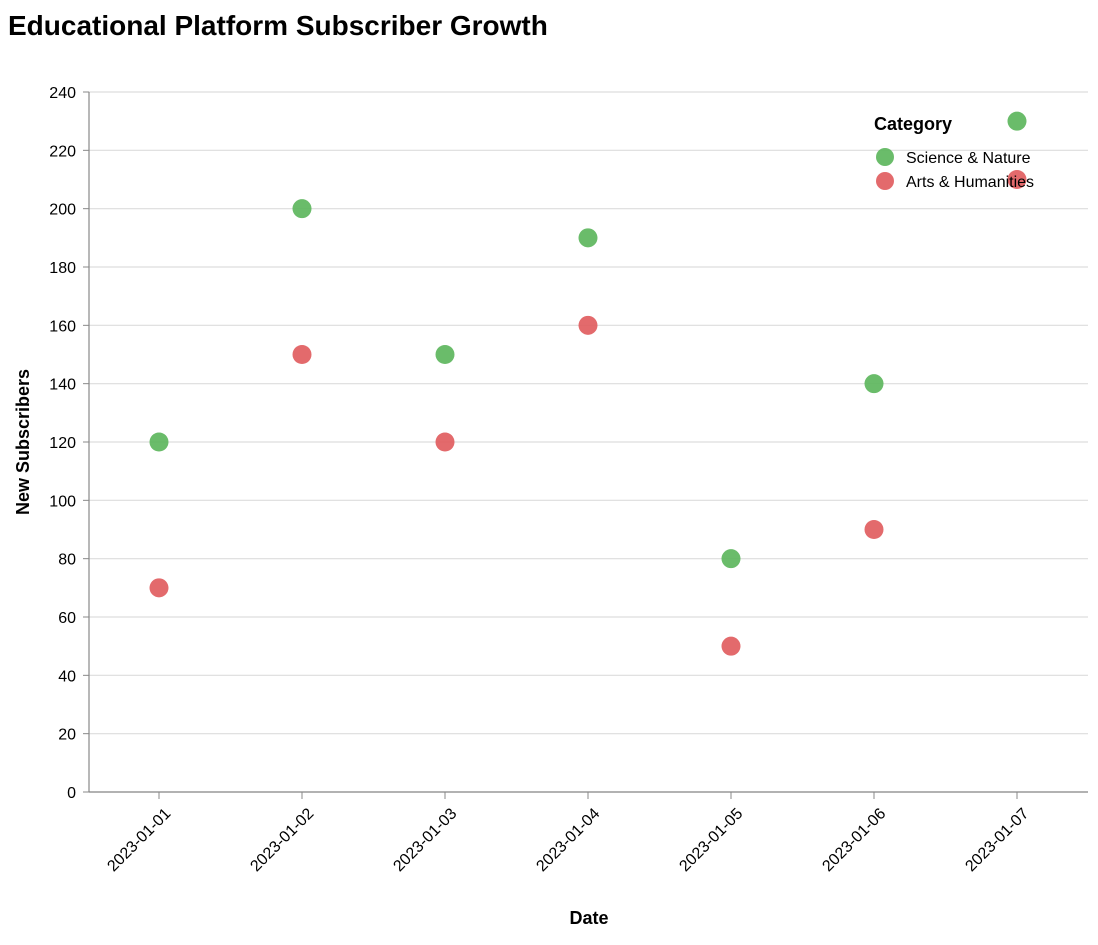 The width and height of the screenshot is (1098, 945). I want to click on chart-title: Educational Platform Subscriber Growth, so click(278, 25).